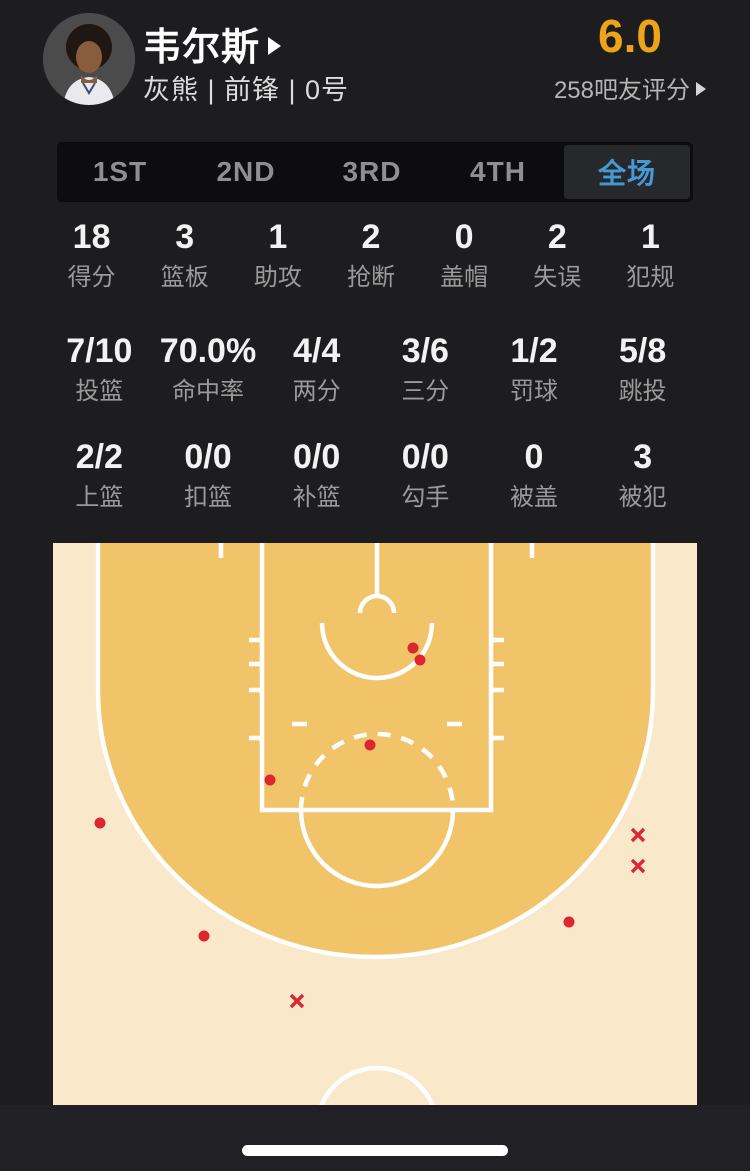 The height and width of the screenshot is (1171, 750). I want to click on rating-arrow-icon, so click(701, 88).